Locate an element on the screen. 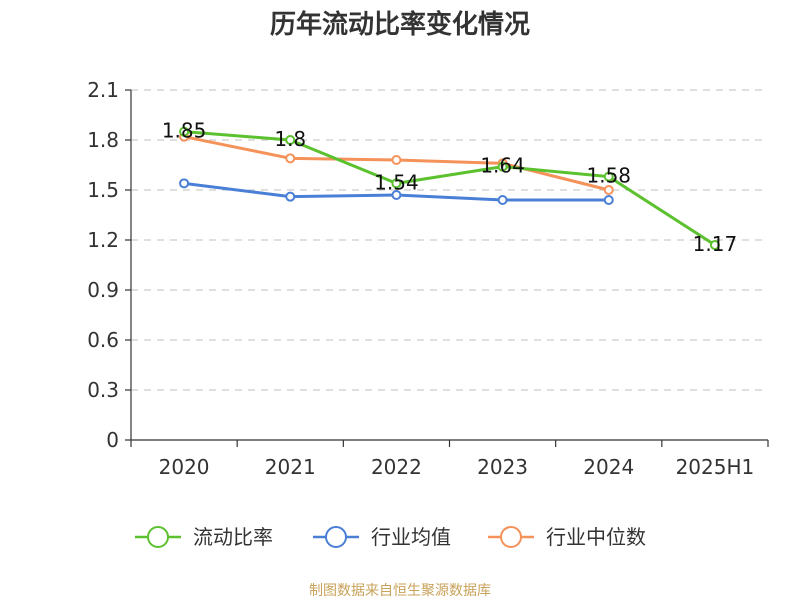 Image resolution: width=800 pixels, height=600 pixels. legend-label-2: 行业中位数 is located at coordinates (596, 537).